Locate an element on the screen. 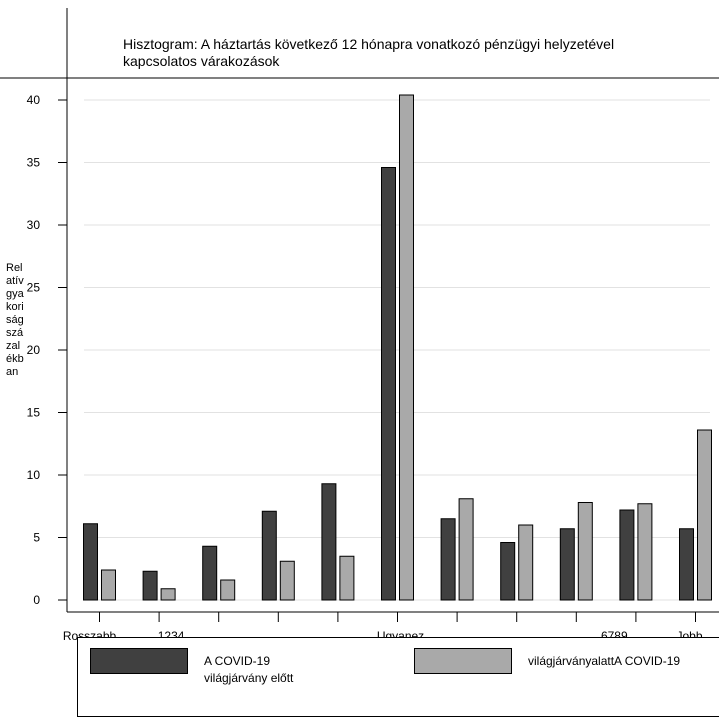 This screenshot has height=717, width=719. y-tick-label: 0 is located at coordinates (36, 600).